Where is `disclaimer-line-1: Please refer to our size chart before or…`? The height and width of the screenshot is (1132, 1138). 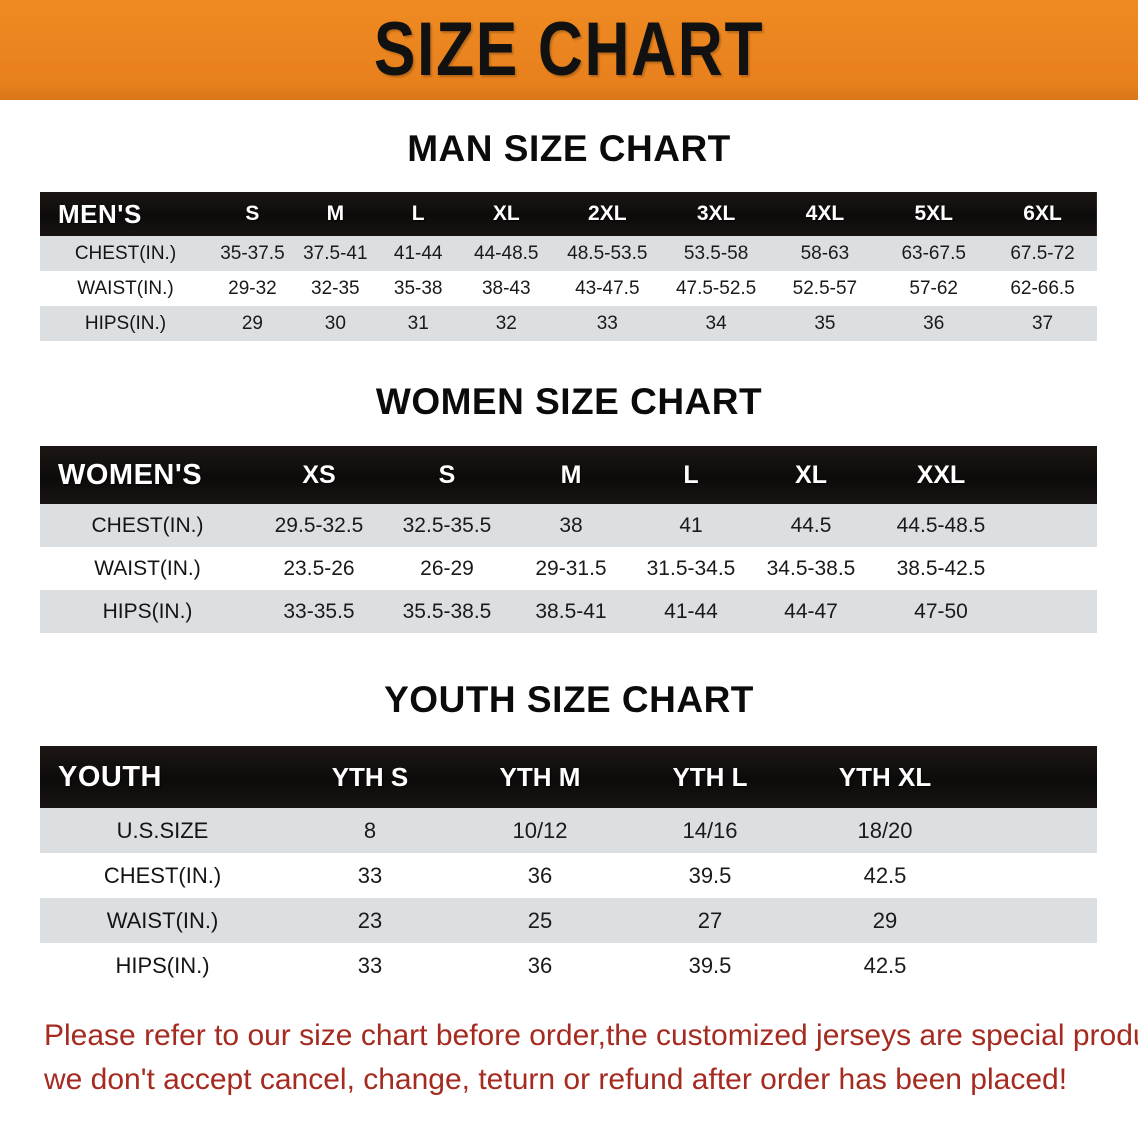 disclaimer-line-1: Please refer to our size chart before or… is located at coordinates (591, 1035).